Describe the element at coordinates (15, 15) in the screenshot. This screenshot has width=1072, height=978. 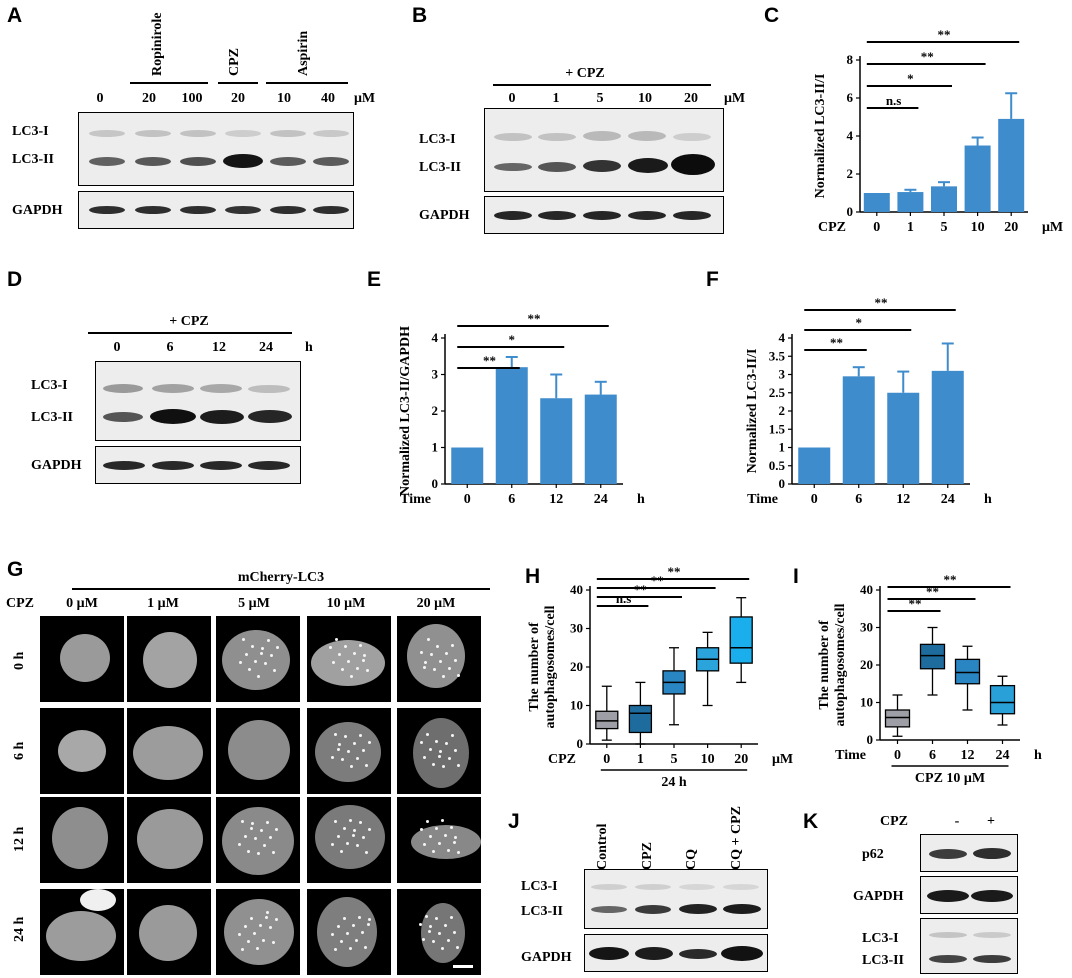
I see `panel-label-a: A` at that location.